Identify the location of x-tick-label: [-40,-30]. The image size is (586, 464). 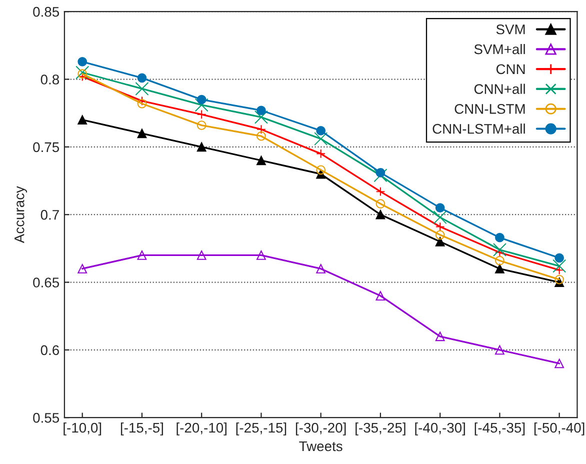
(440, 429).